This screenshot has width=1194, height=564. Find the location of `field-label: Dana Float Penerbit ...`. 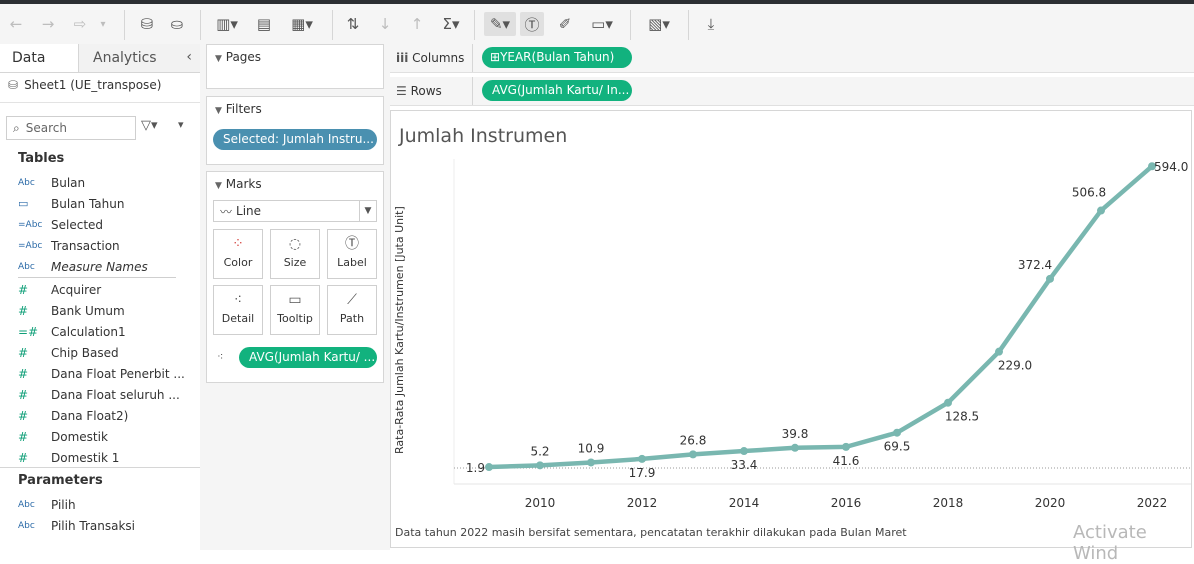

field-label: Dana Float Penerbit ... is located at coordinates (118, 374).